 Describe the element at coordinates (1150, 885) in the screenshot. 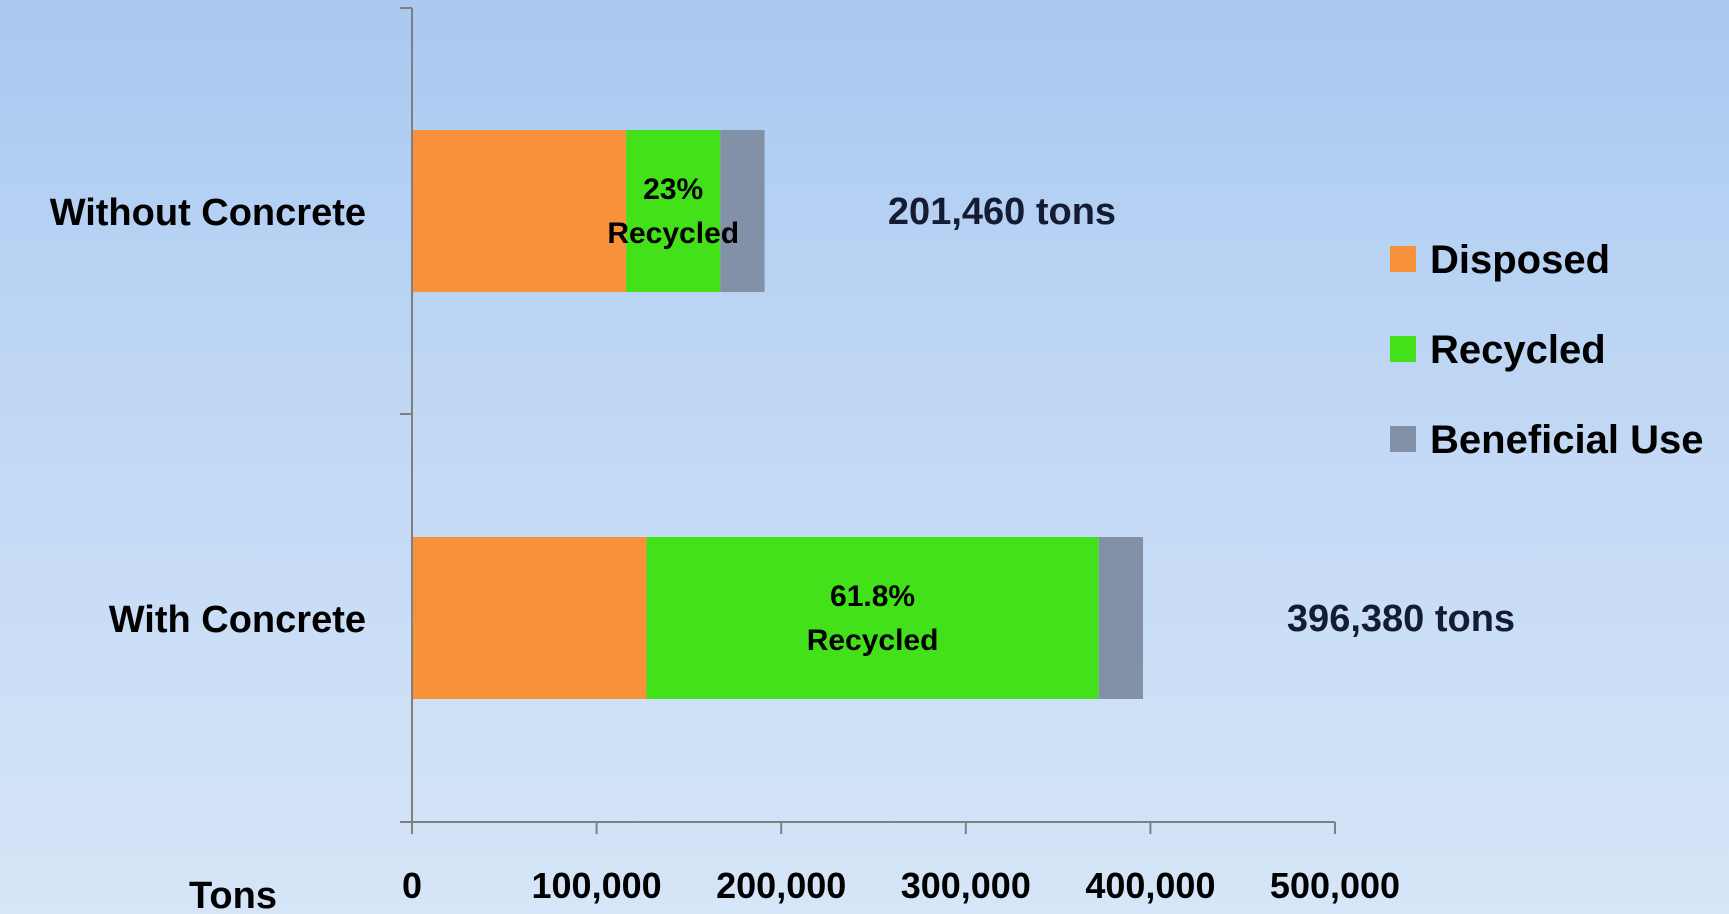

I see `x-tick-label: 400,000` at that location.